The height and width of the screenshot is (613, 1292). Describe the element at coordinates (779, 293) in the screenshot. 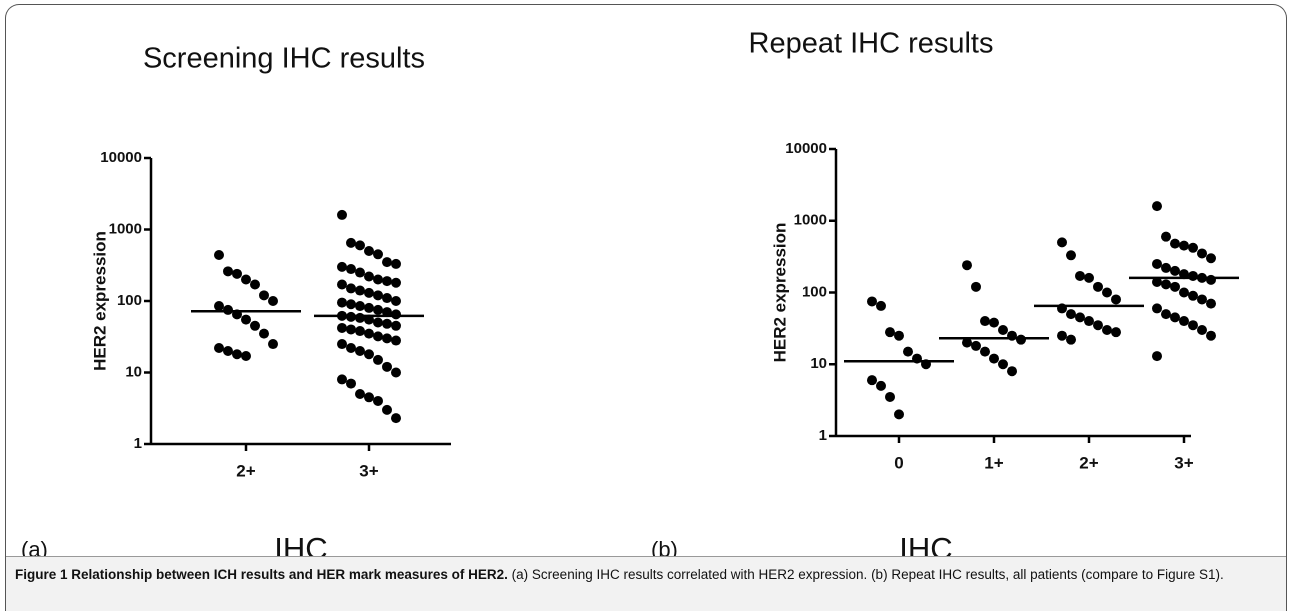

I see `y-axis-label: HER2 expression` at that location.